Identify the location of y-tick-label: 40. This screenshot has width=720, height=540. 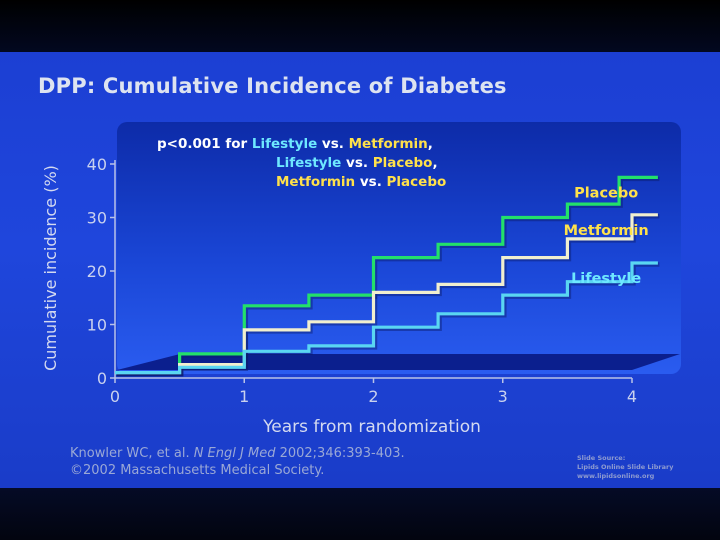
(97, 164).